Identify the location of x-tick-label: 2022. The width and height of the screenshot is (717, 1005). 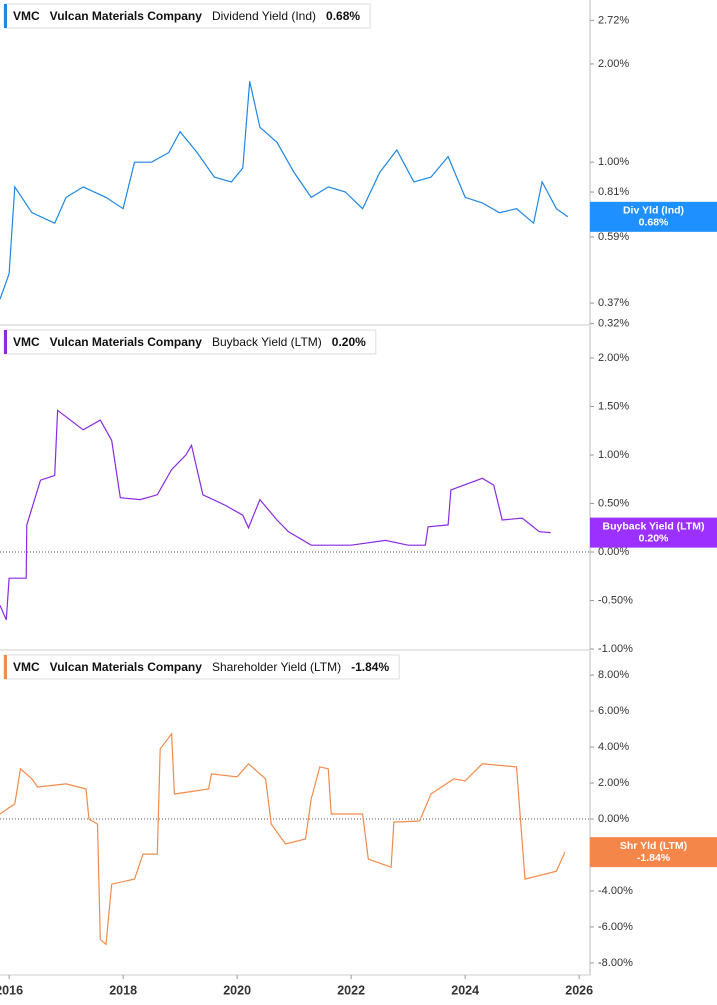
(351, 990).